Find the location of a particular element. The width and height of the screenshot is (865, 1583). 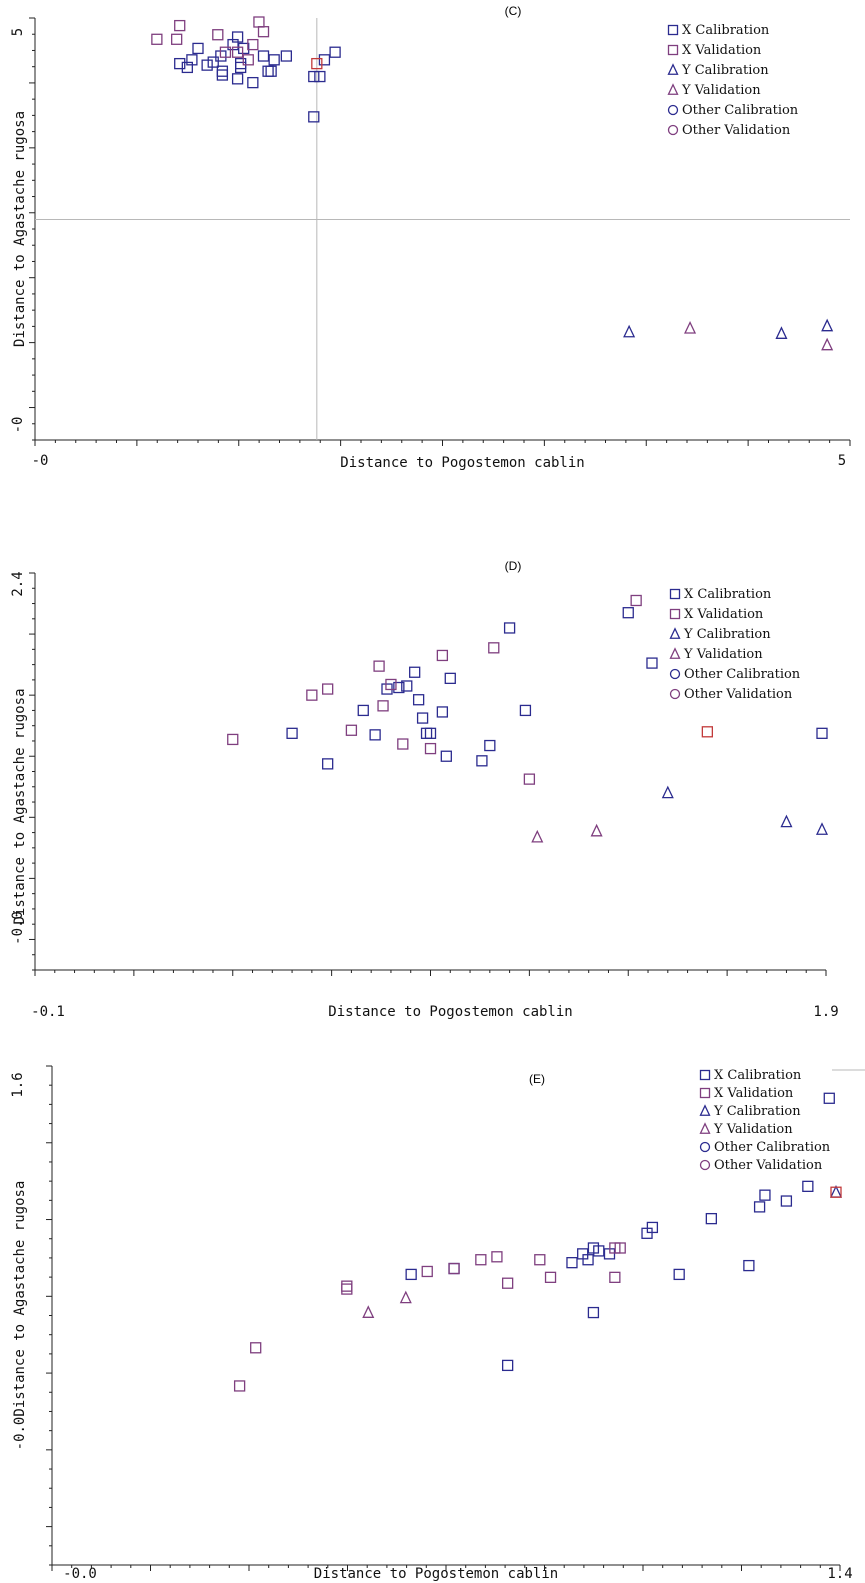

x-tick-label: -0.1 is located at coordinates (48, 1012).